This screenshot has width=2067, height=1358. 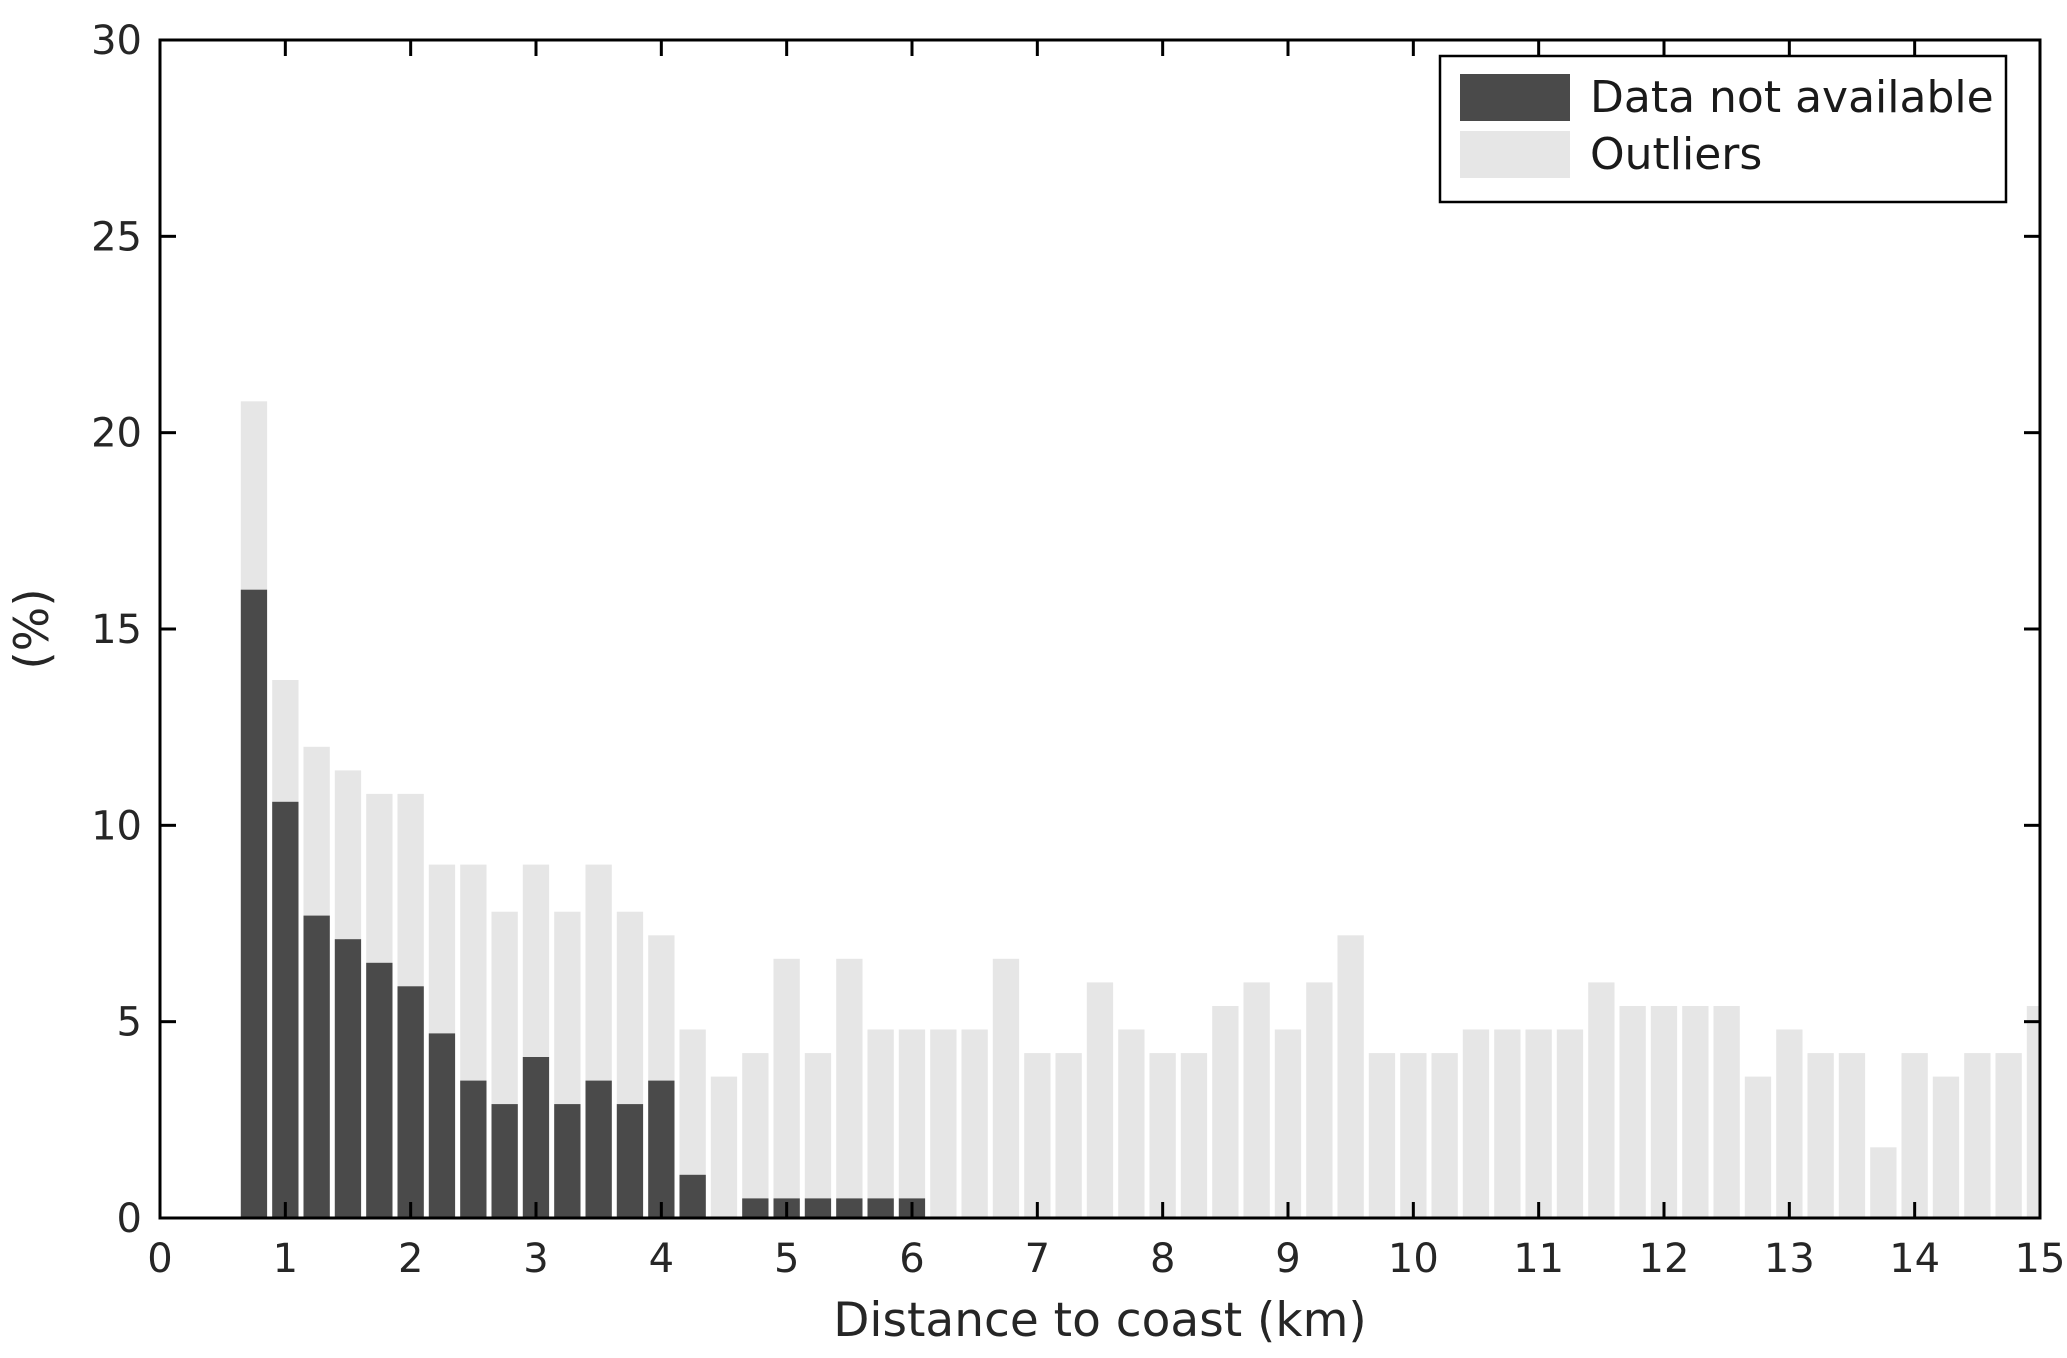 I want to click on legend: Data not available Outliers, so click(x=1723, y=129).